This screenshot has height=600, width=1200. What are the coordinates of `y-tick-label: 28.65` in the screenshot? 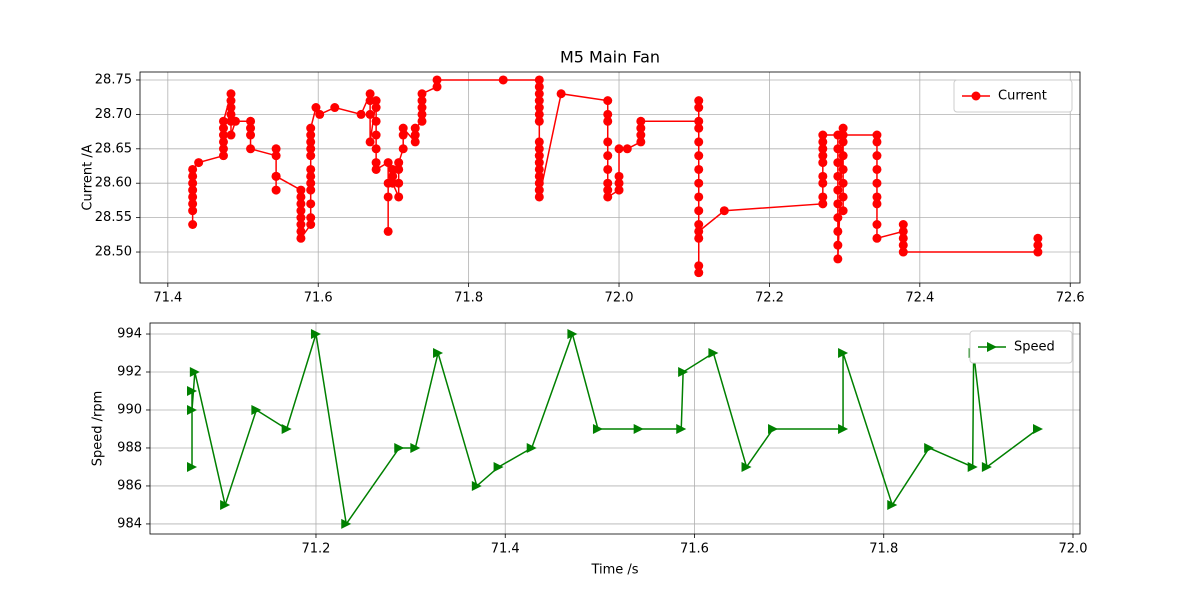 It's located at (113, 148).